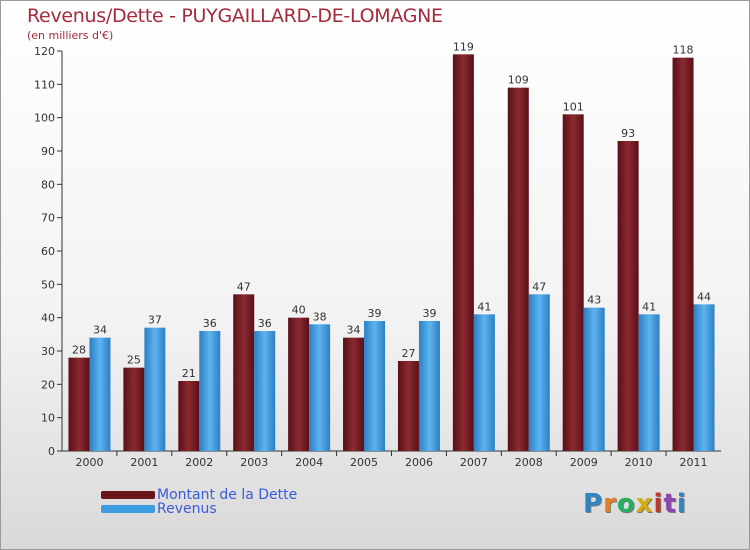 This screenshot has height=550, width=750. I want to click on y-tick-label: 120, so click(44, 51).